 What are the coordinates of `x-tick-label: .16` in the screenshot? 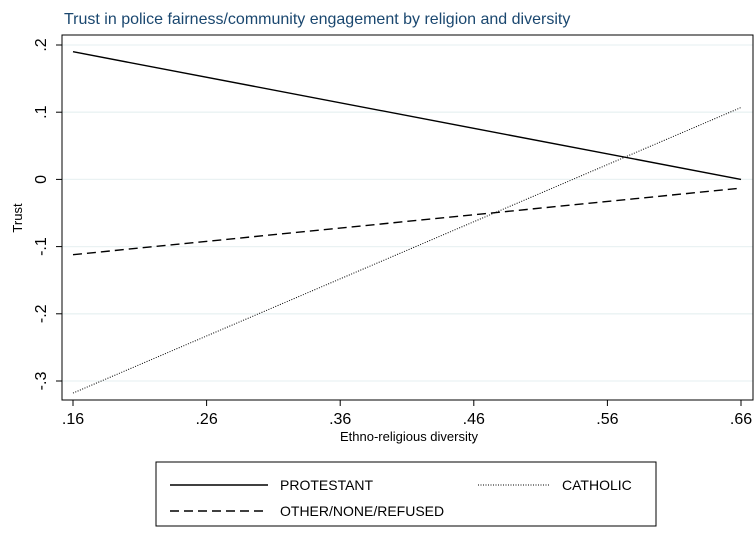 It's located at (73, 419).